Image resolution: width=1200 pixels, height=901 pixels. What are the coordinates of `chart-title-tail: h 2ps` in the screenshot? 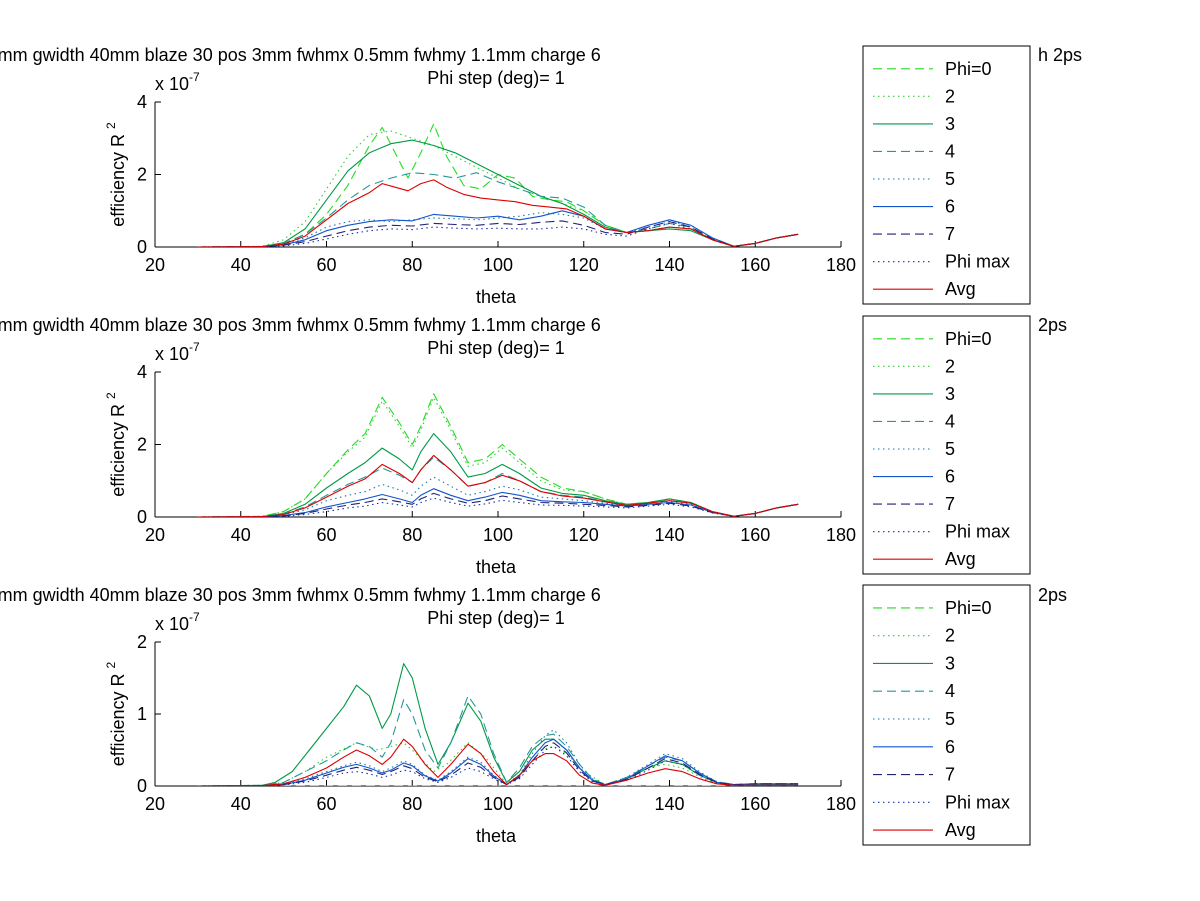 It's located at (1060, 55).